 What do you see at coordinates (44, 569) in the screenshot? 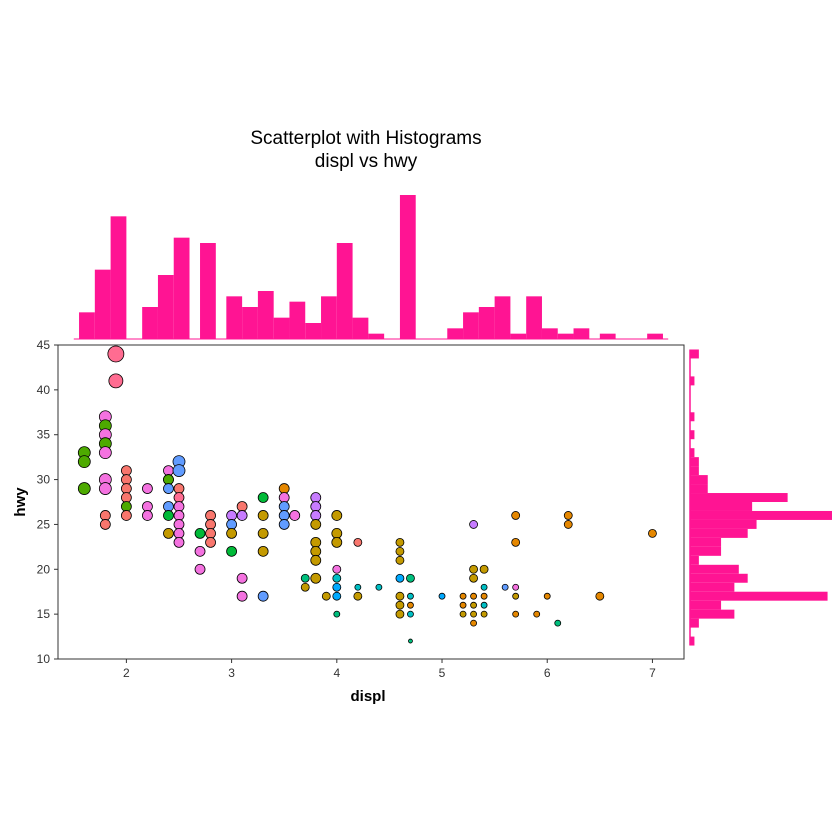
I see `y-tick-label: 20` at bounding box center [44, 569].